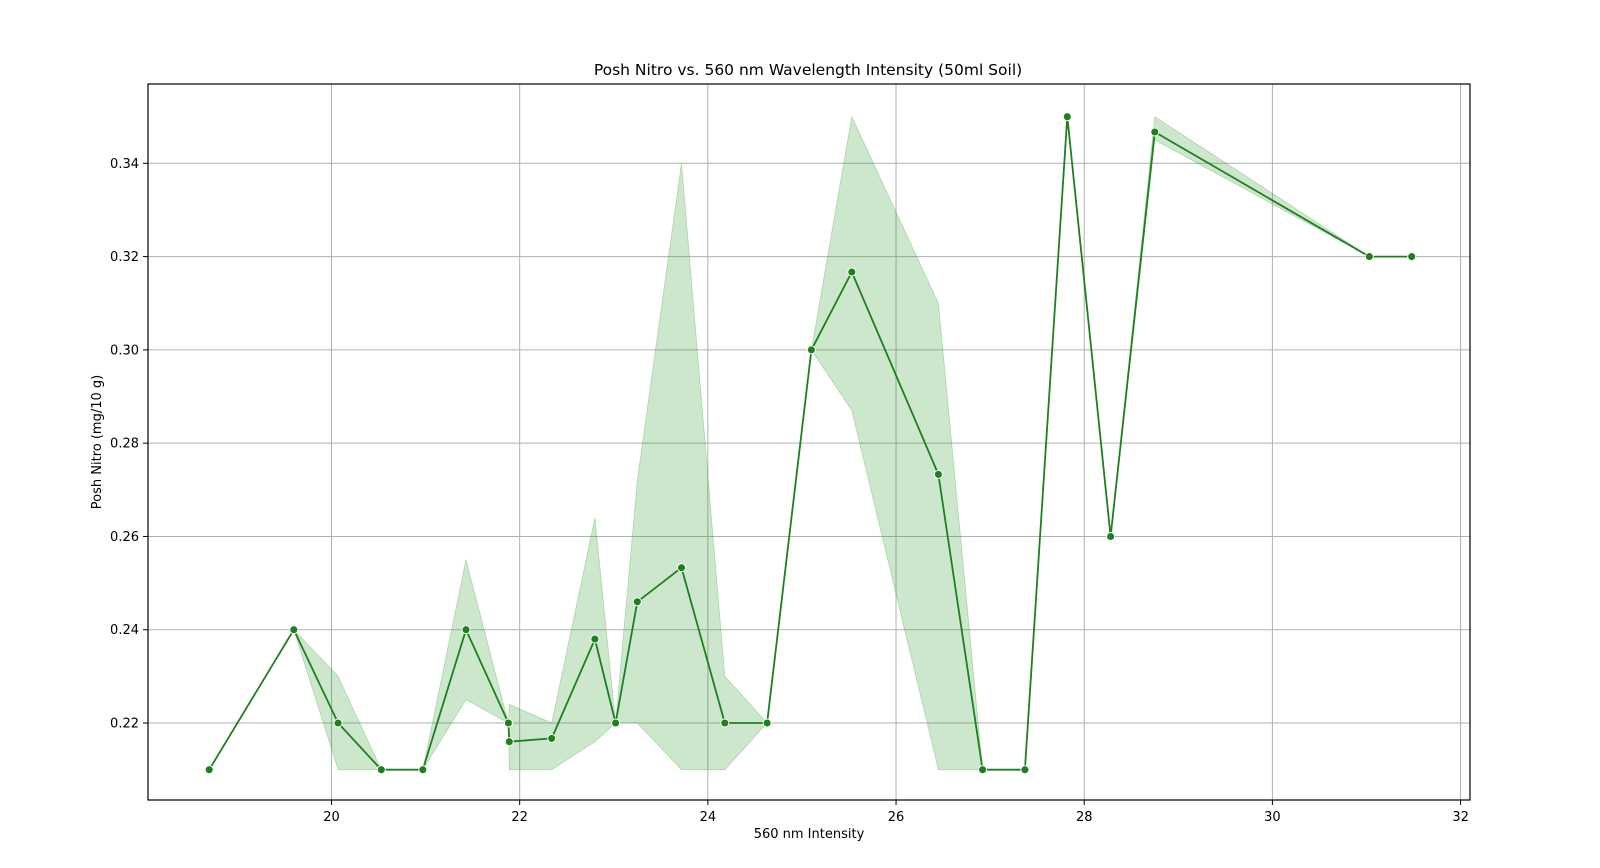  What do you see at coordinates (124, 257) in the screenshot?
I see `y-tick-label: 0.32` at bounding box center [124, 257].